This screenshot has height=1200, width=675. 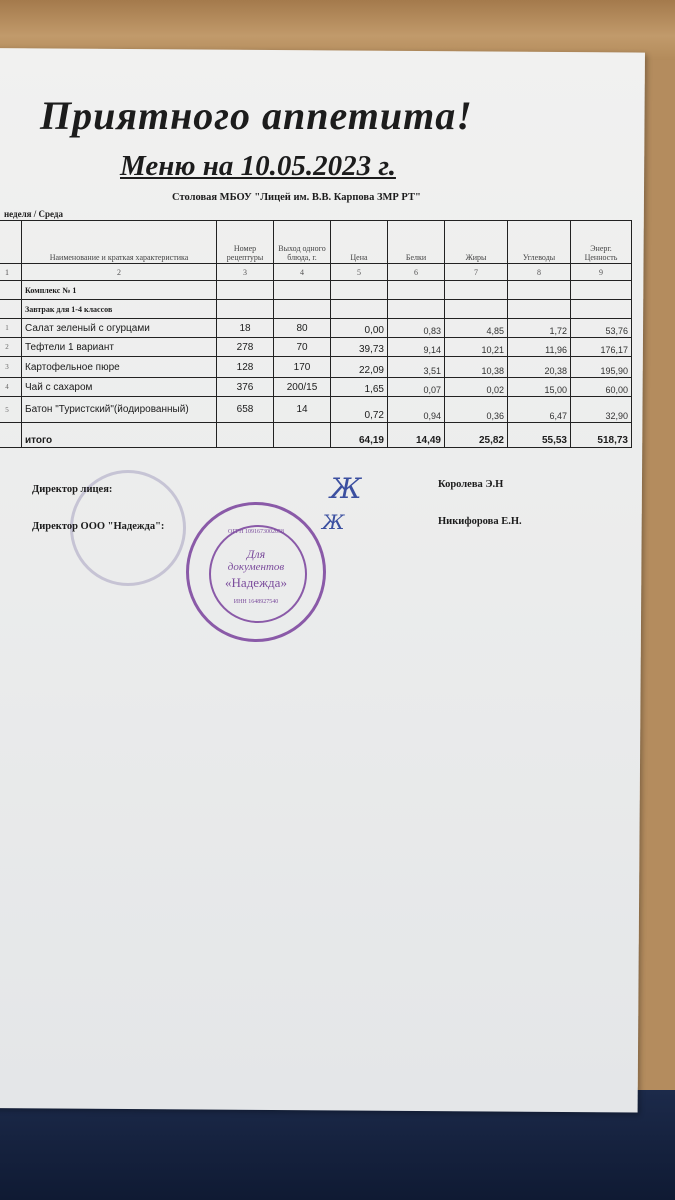 I want to click on week-day-label: неделя / Среда, so click(x=33, y=214).